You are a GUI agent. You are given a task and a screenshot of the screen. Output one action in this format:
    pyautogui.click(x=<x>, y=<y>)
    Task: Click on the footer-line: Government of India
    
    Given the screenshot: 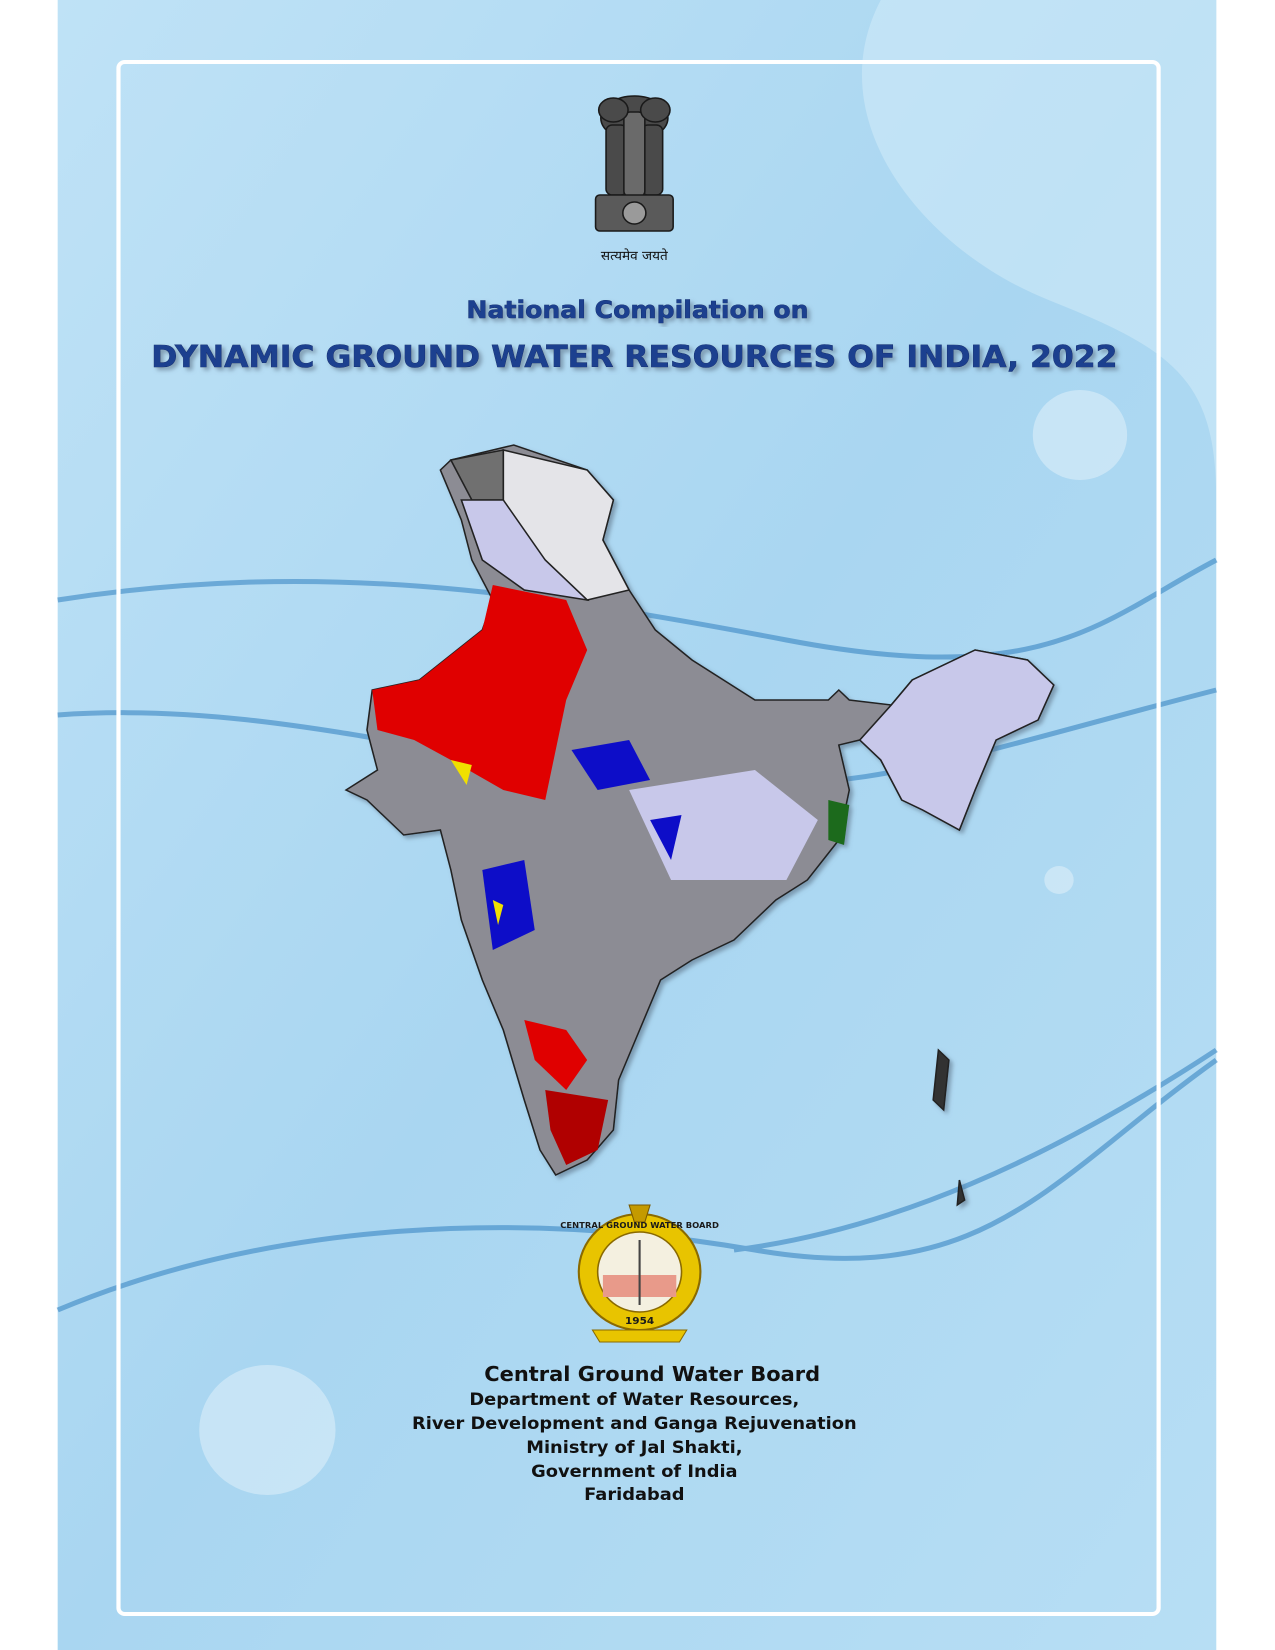 What is the action you would take?
    pyautogui.click(x=634, y=1472)
    